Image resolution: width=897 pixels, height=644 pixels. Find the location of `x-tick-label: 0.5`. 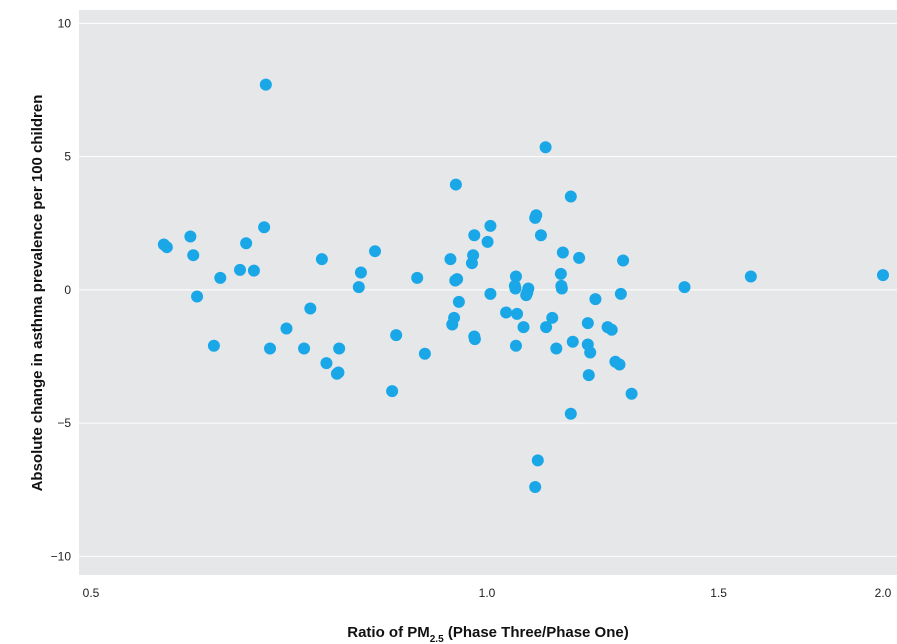

x-tick-label: 0.5 is located at coordinates (91, 593).